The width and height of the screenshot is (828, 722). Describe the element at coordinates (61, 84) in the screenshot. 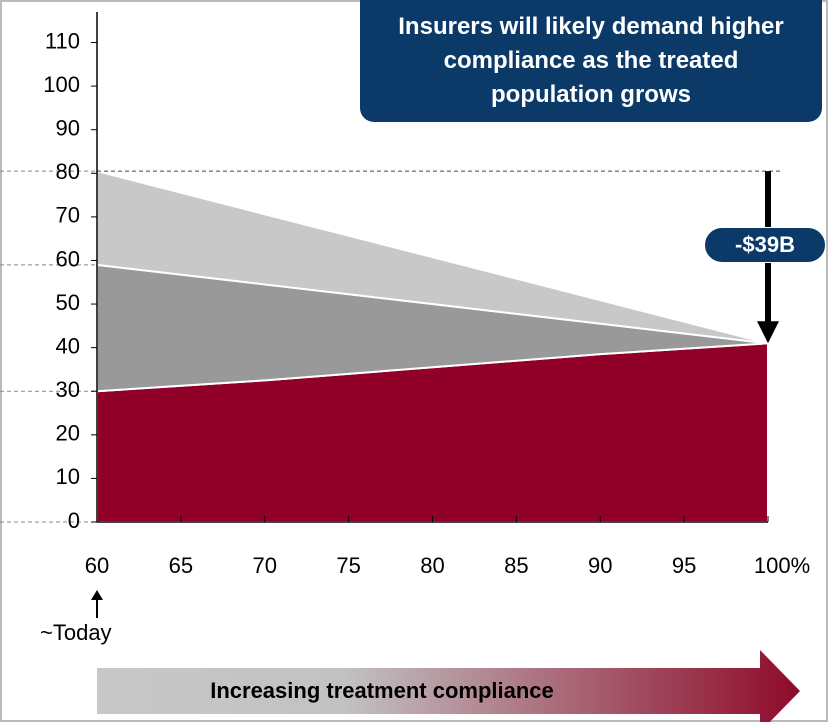

I see `y-tick-label: 100` at that location.